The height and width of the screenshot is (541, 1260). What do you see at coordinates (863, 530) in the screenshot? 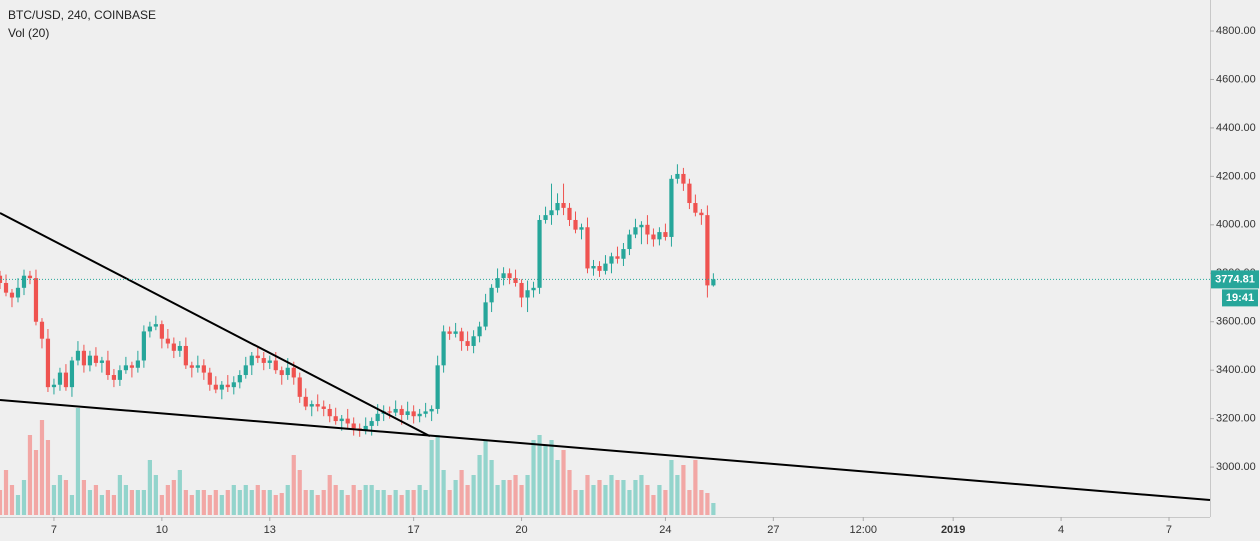
I see `x-tick-label: 12:00` at bounding box center [863, 530].